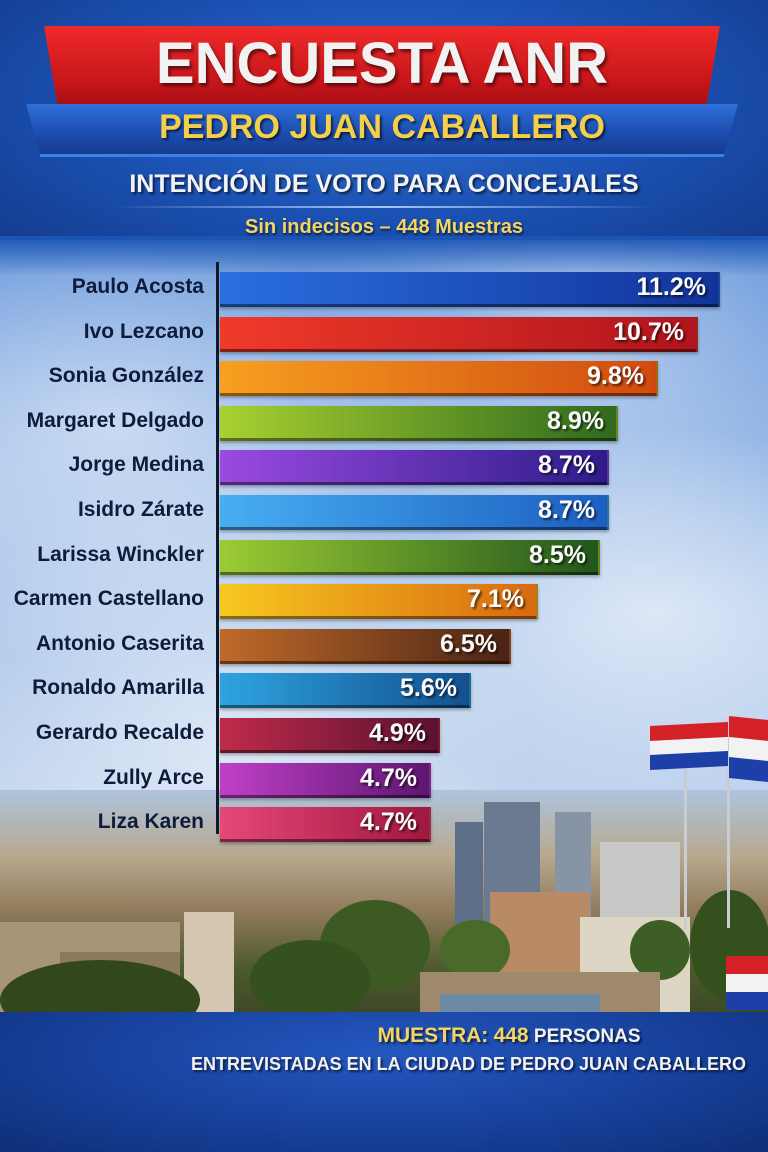  What do you see at coordinates (433, 1035) in the screenshot?
I see `footer-sample-prefix: MUESTRA:` at bounding box center [433, 1035].